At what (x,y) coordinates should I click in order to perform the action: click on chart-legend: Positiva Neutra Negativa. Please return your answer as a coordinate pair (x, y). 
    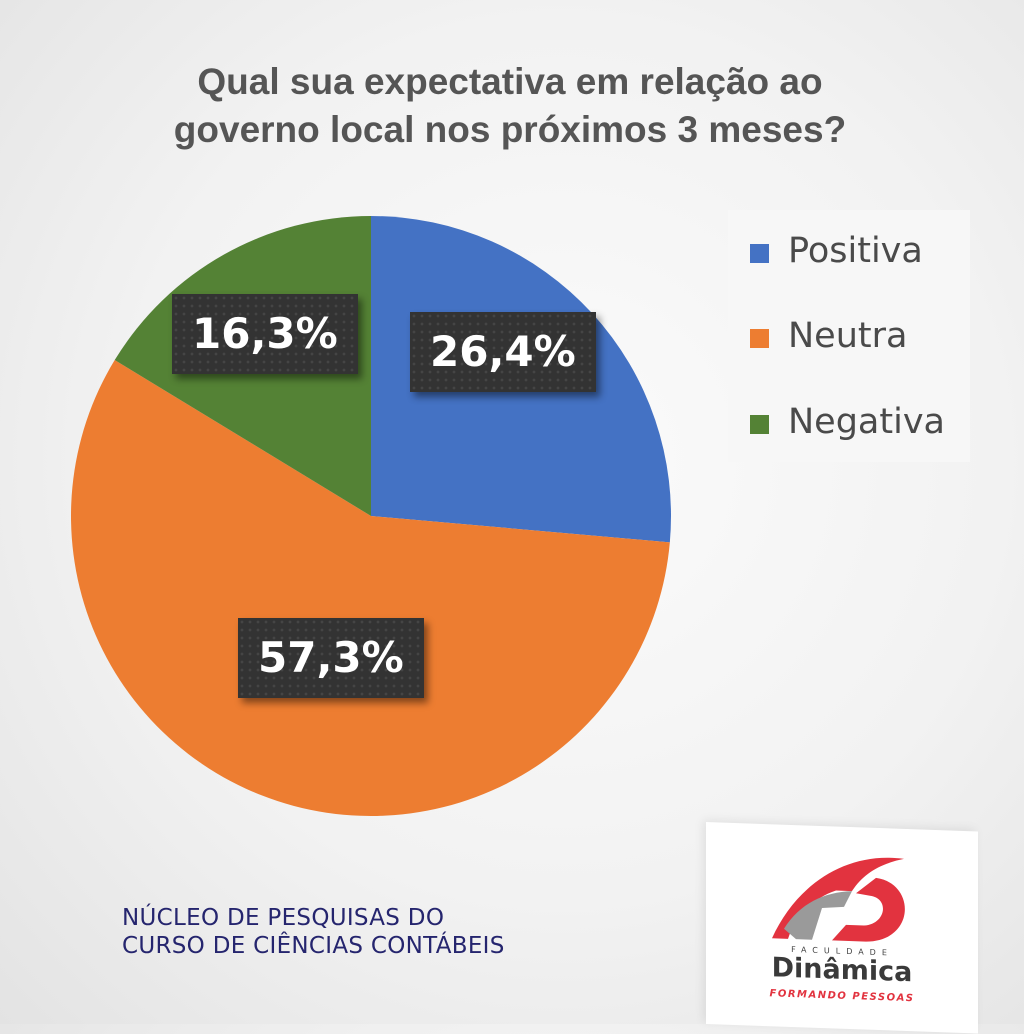
    Looking at the image, I should click on (849, 336).